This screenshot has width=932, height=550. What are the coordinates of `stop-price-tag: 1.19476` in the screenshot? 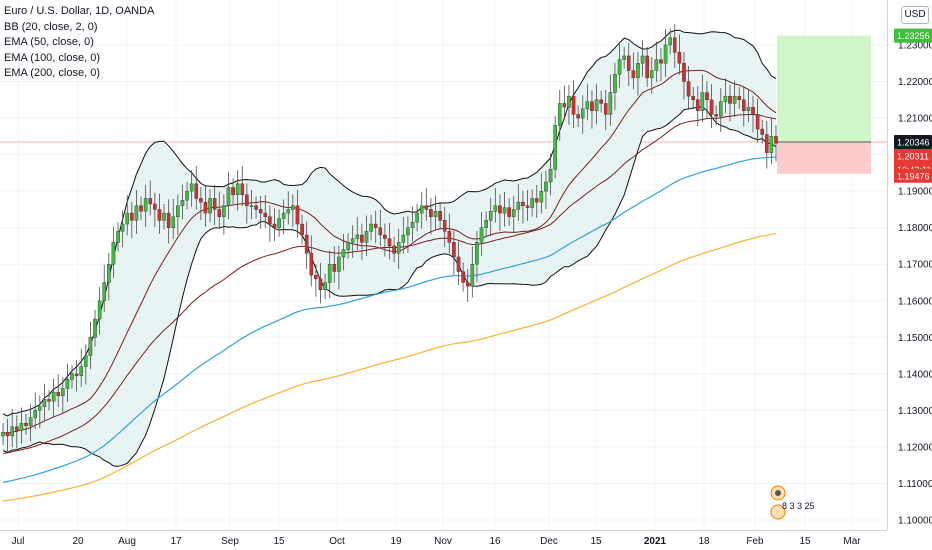 It's located at (913, 176).